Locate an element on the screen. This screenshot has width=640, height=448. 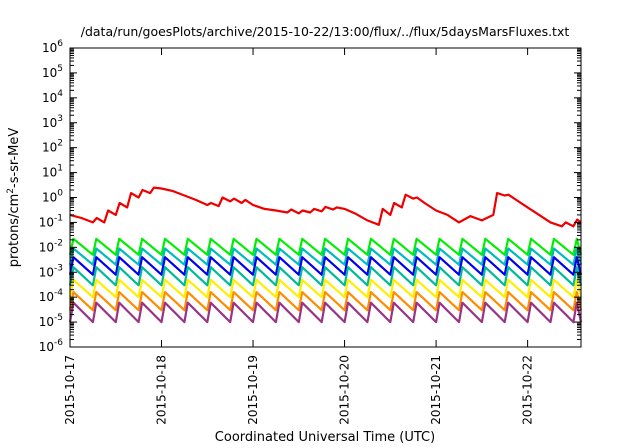
y-tick-label: 10⁶ is located at coordinates (52, 47).